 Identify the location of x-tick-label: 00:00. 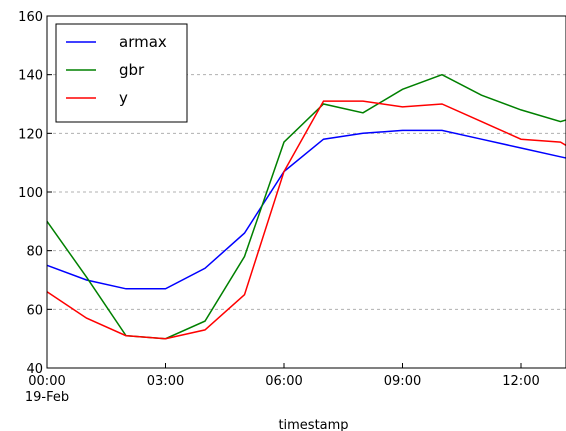
(46, 381).